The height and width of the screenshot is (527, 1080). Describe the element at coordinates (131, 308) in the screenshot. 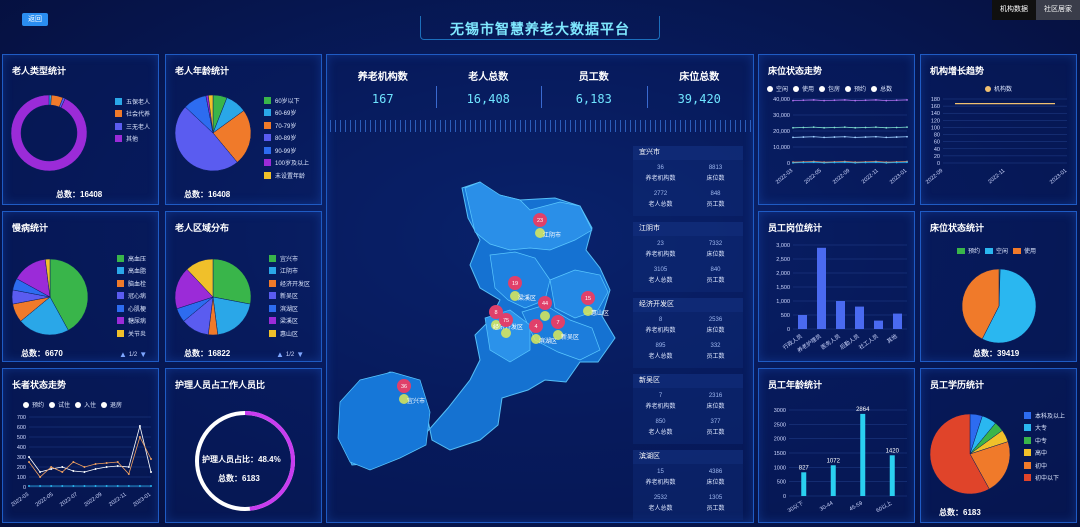

I see `legend-item: 心肌梗` at that location.